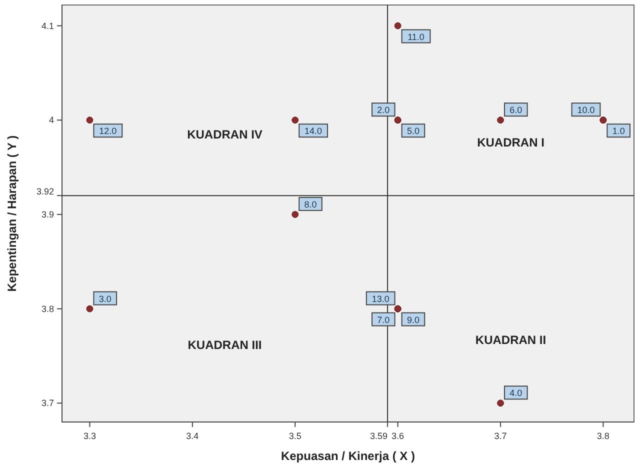 Image resolution: width=640 pixels, height=468 pixels. I want to click on annotation: KUADRAN I, so click(510, 142).